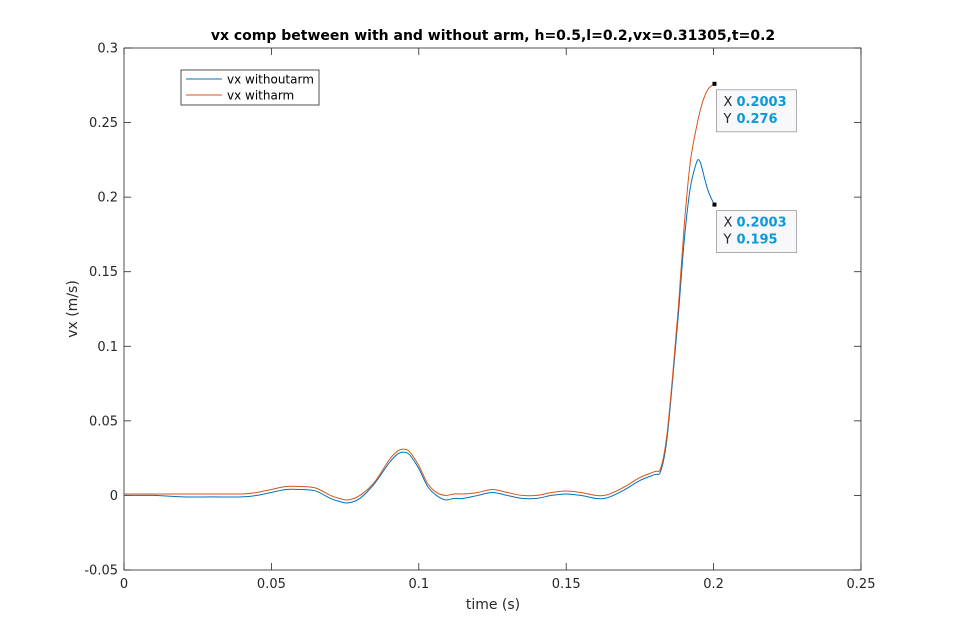 Image resolution: width=953 pixels, height=642 pixels. What do you see at coordinates (418, 584) in the screenshot?
I see `x-tick-label: 0.1` at bounding box center [418, 584].